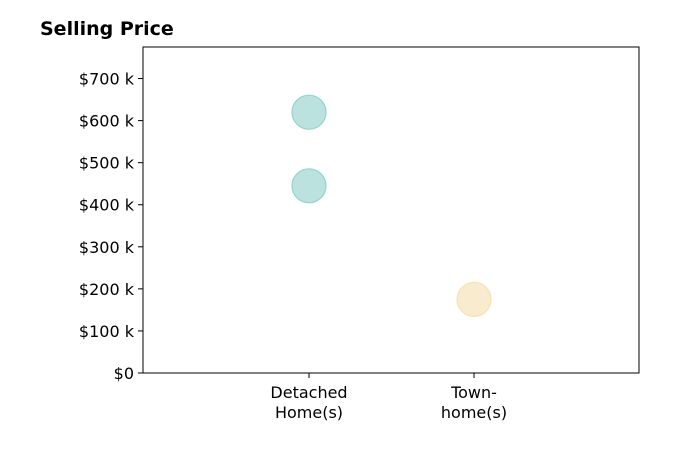  Describe the element at coordinates (107, 29) in the screenshot. I see `chart-title: Selling Price` at that location.